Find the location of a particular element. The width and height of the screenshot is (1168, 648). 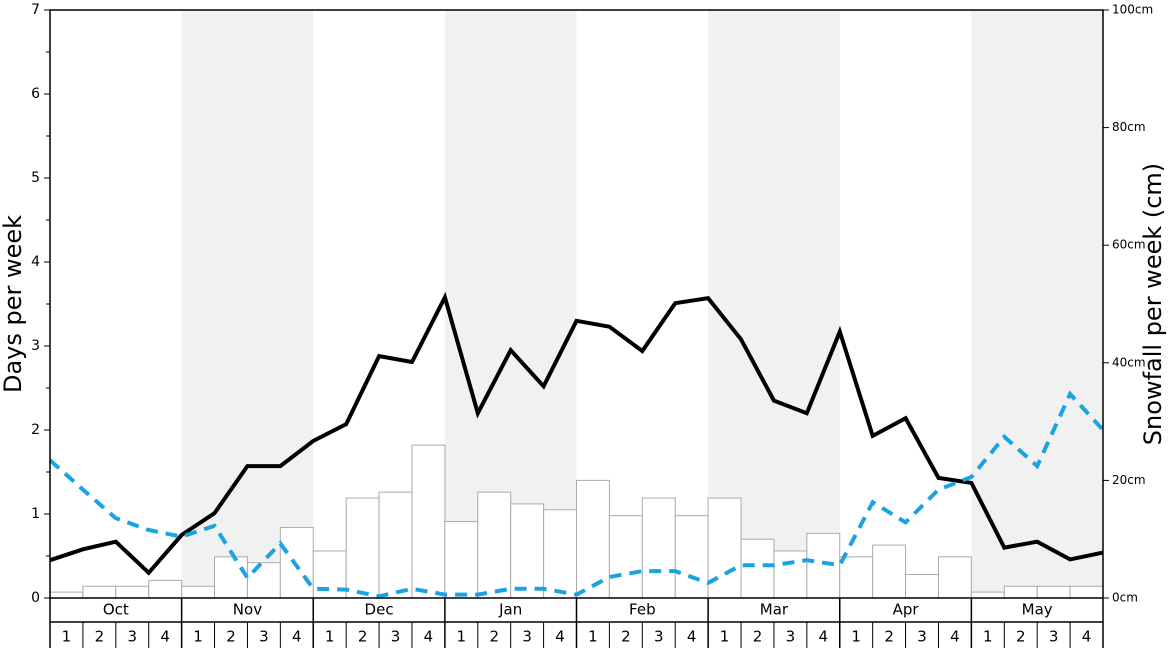

month-label: Mar is located at coordinates (774, 610).